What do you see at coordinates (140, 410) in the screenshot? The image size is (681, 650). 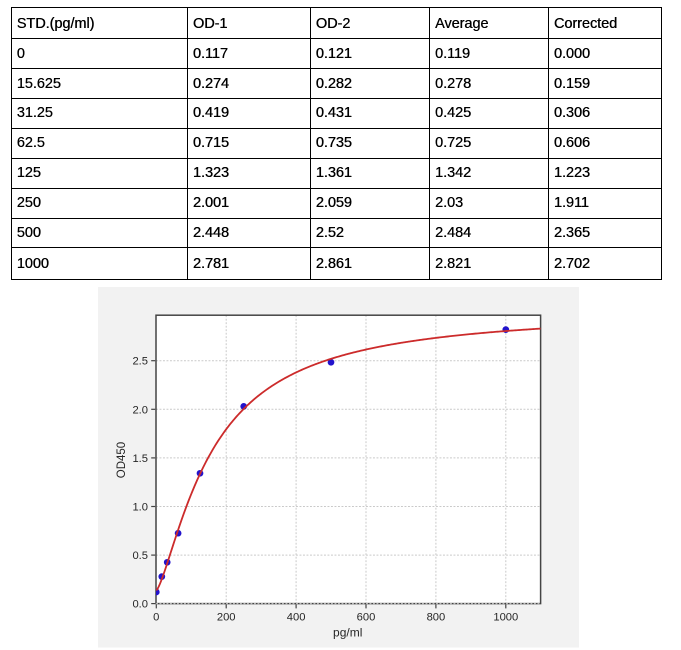 I see `svg-text: 2.0` at bounding box center [140, 410].